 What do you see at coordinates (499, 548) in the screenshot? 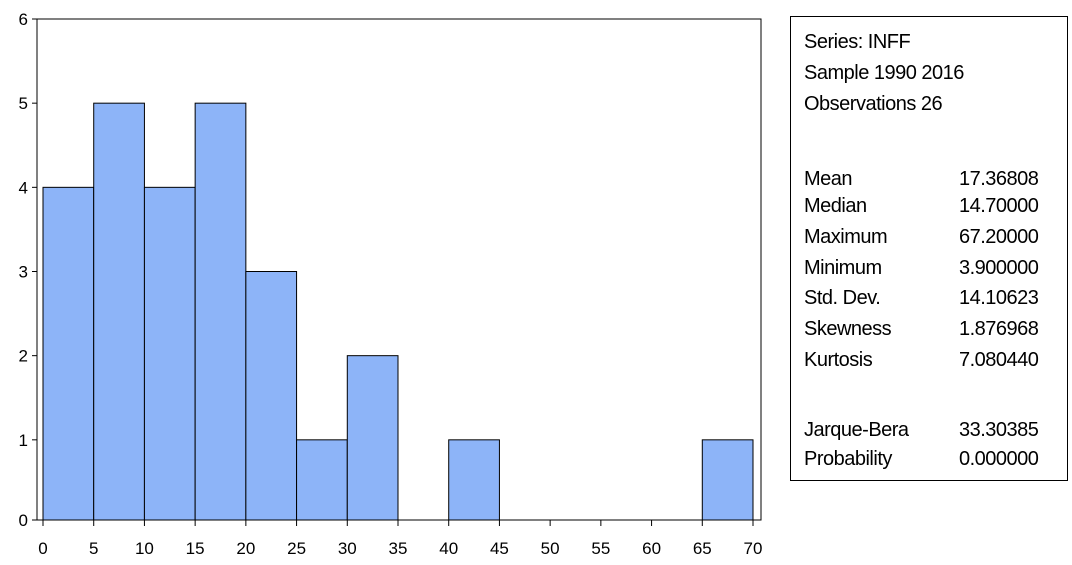
I see `x-tick-label: 45` at bounding box center [499, 548].